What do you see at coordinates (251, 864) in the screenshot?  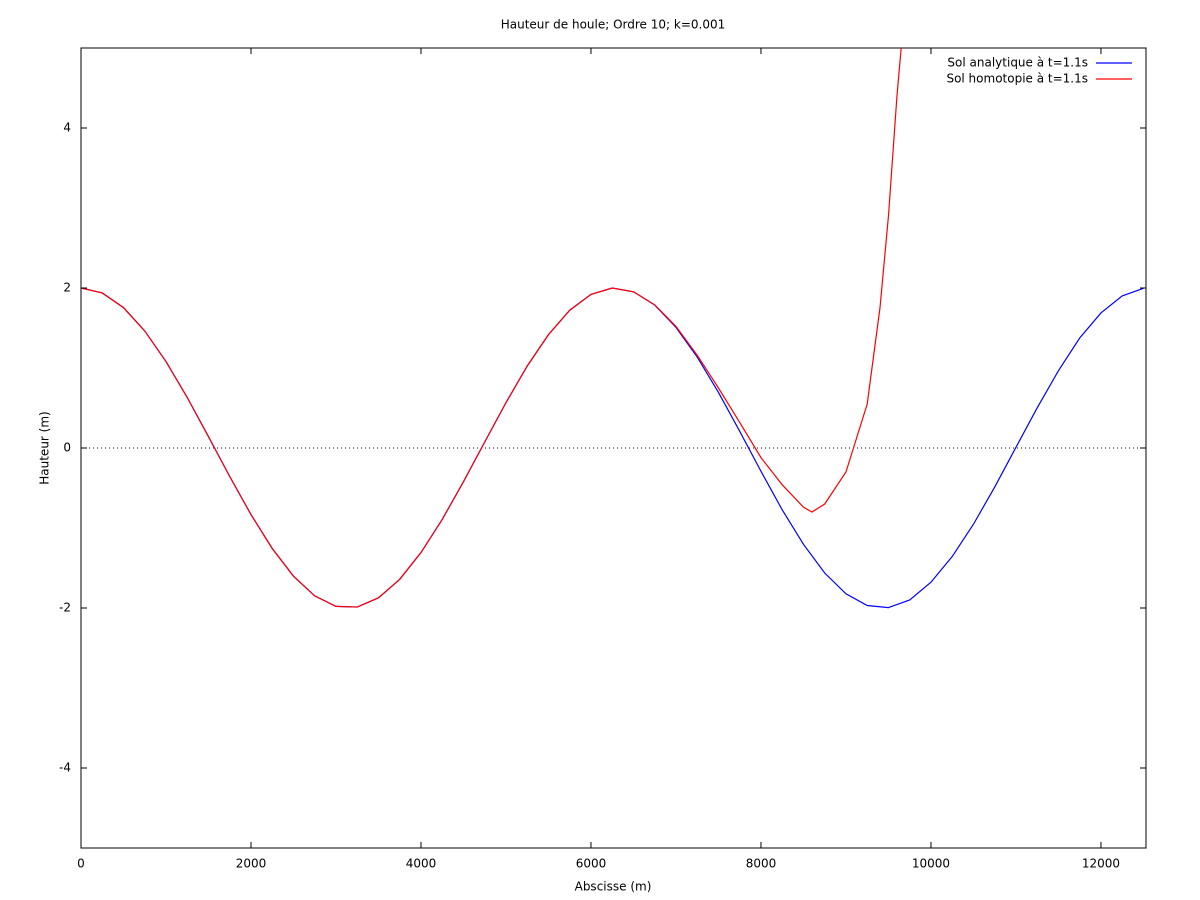 I see `x-tick-label: 2000` at bounding box center [251, 864].